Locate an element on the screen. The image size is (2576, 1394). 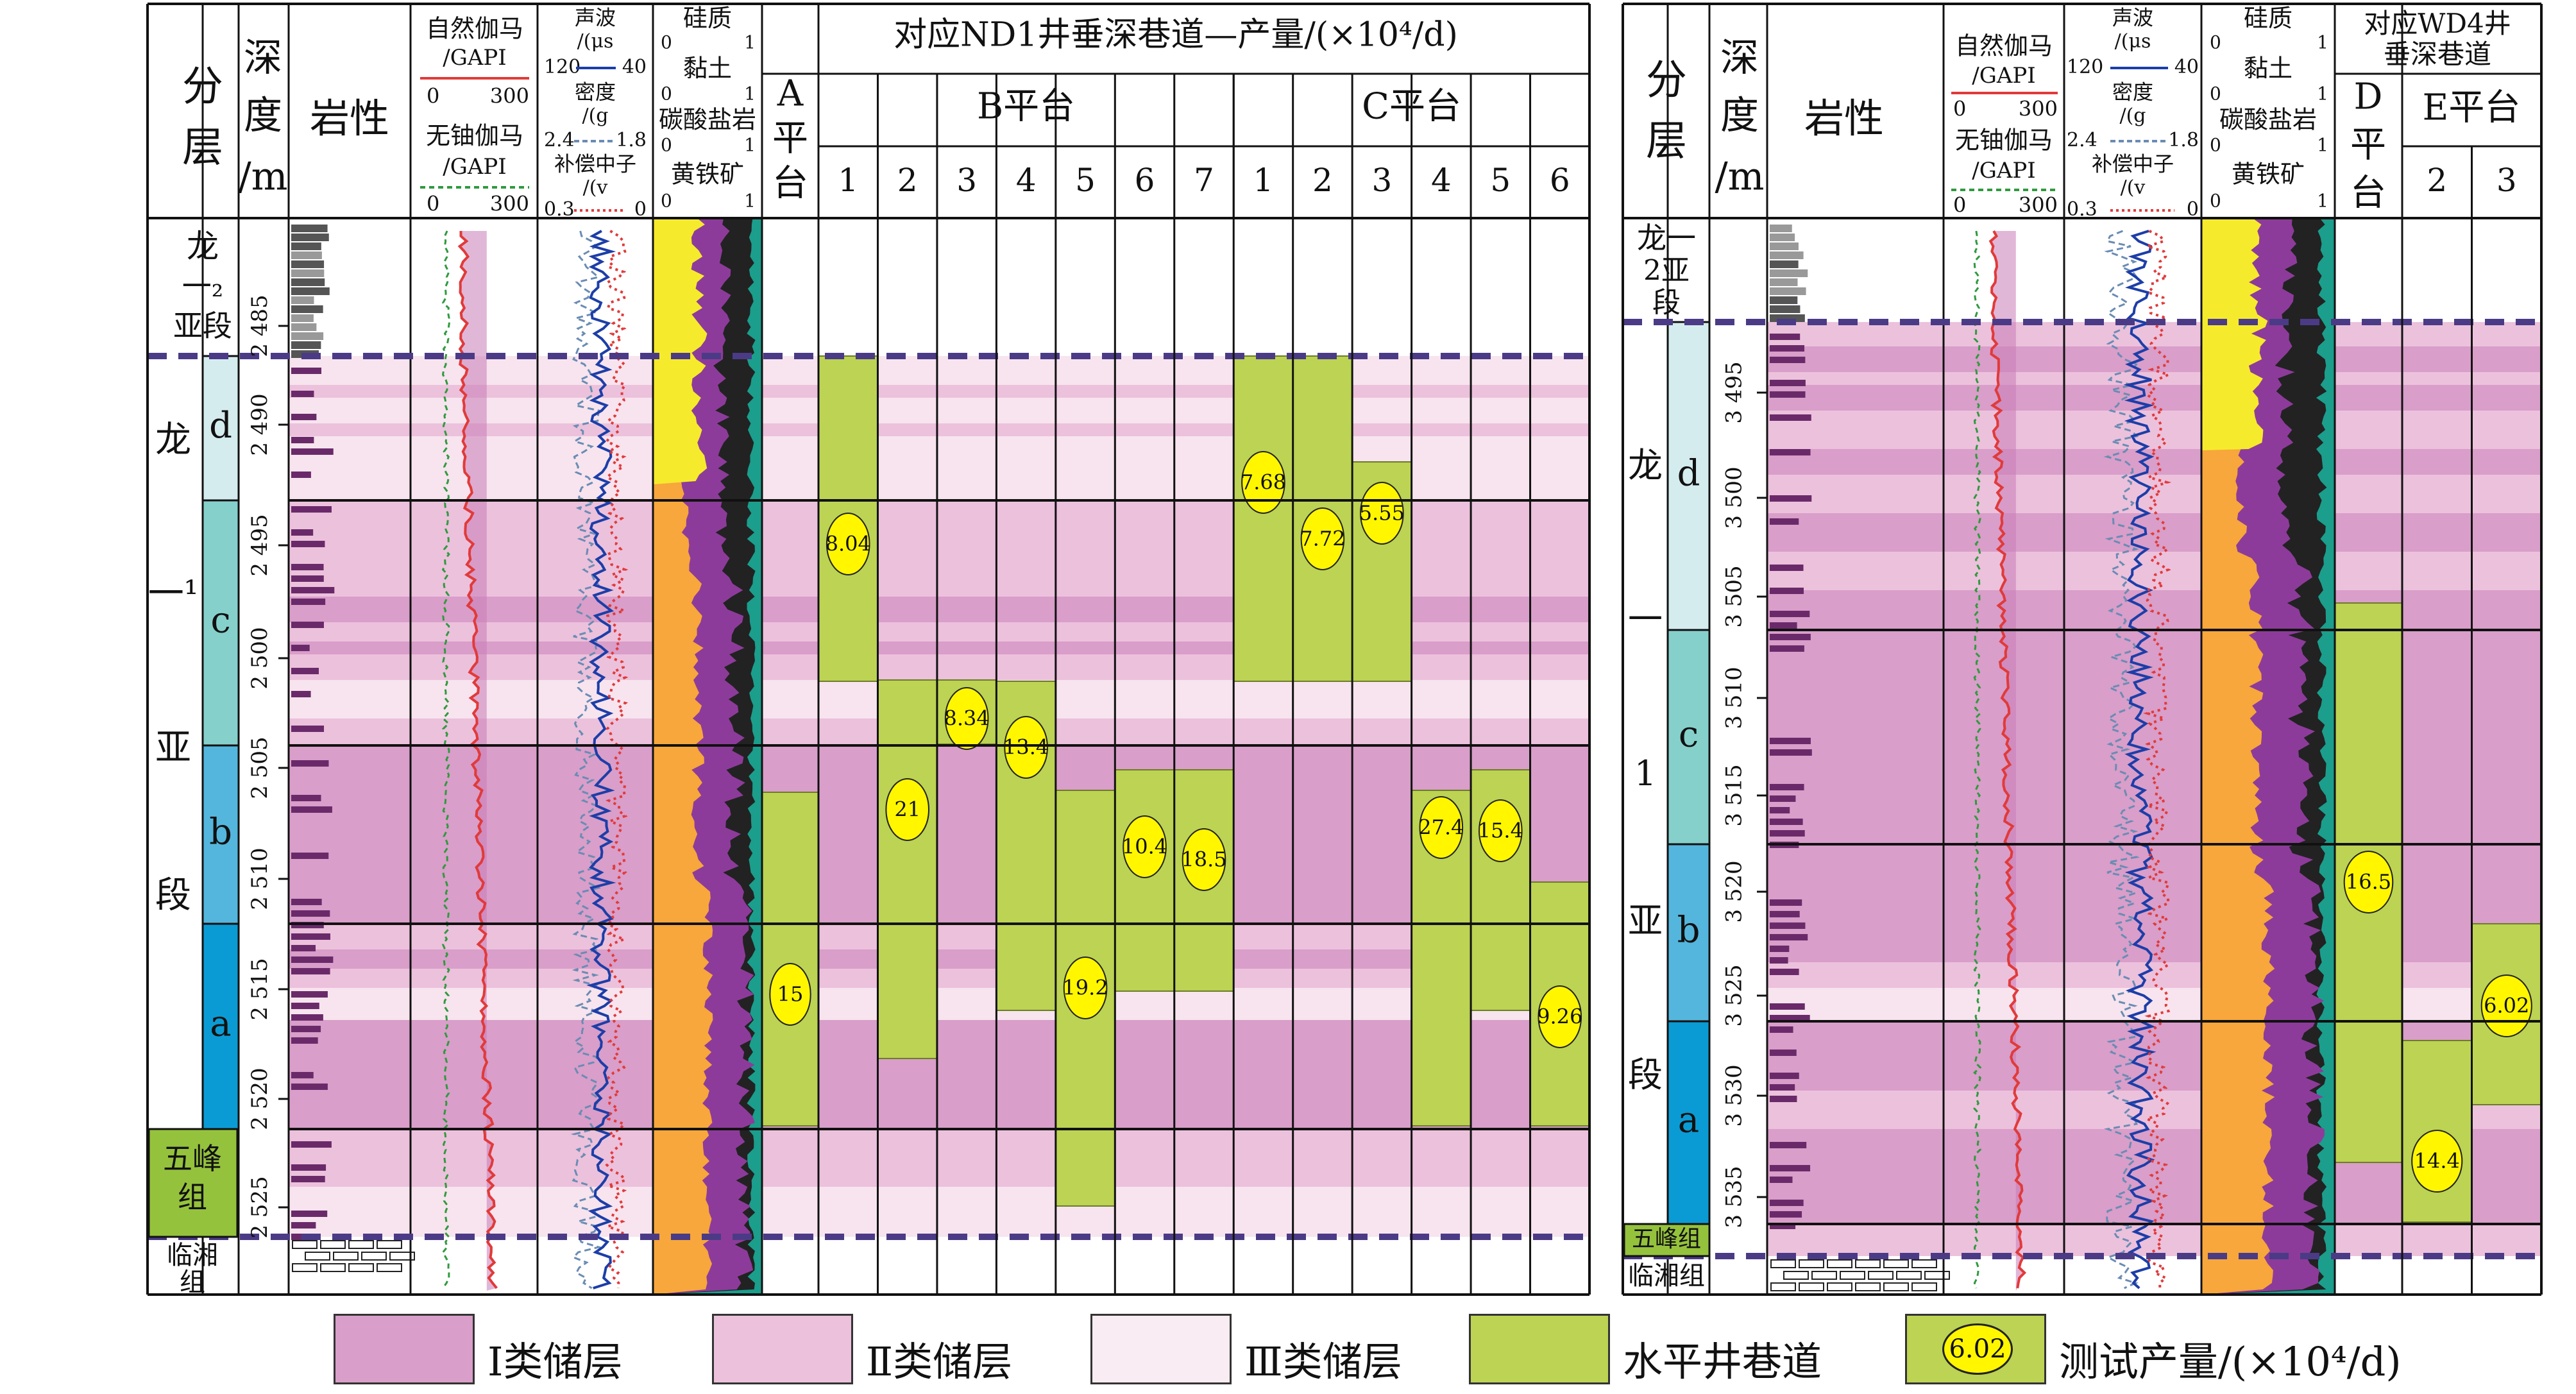
production-value: 21 is located at coordinates (907, 809).